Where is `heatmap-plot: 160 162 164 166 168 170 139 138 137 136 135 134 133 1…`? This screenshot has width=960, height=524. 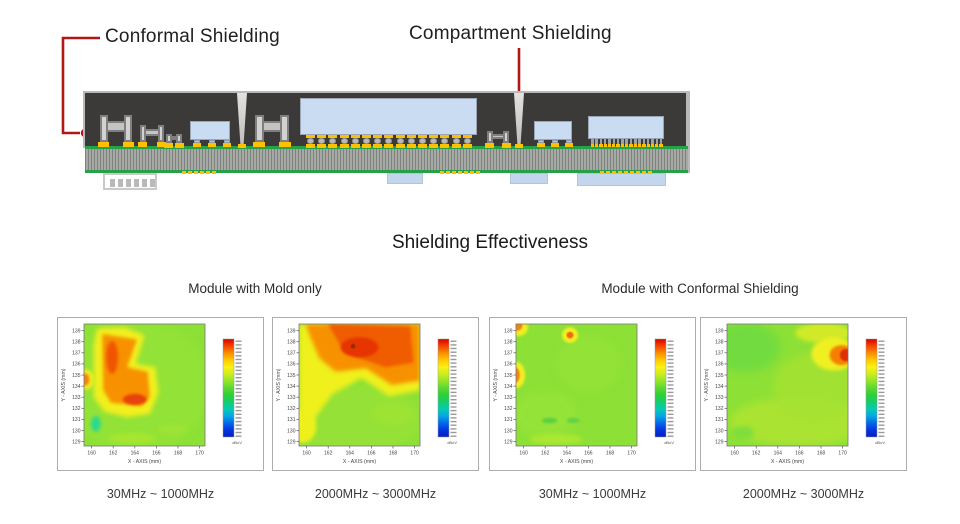
heatmap-plot: 160 162 164 166 168 170 139 138 137 136 135 134 133 1… is located at coordinates (160, 394).